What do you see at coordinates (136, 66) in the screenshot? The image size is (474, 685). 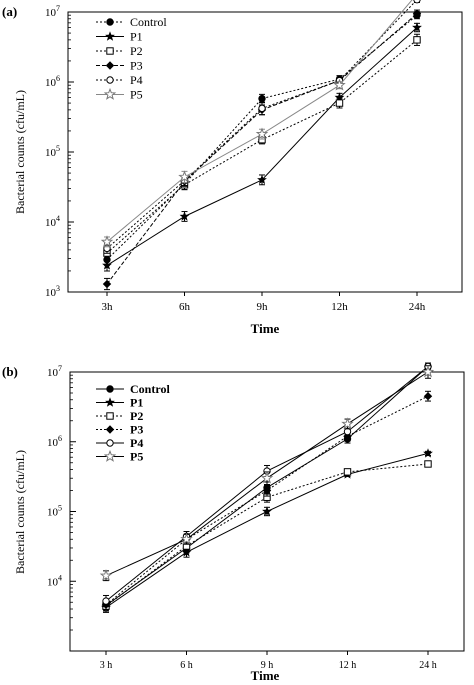 I see `panel-a-legend-label: P3` at bounding box center [136, 66].